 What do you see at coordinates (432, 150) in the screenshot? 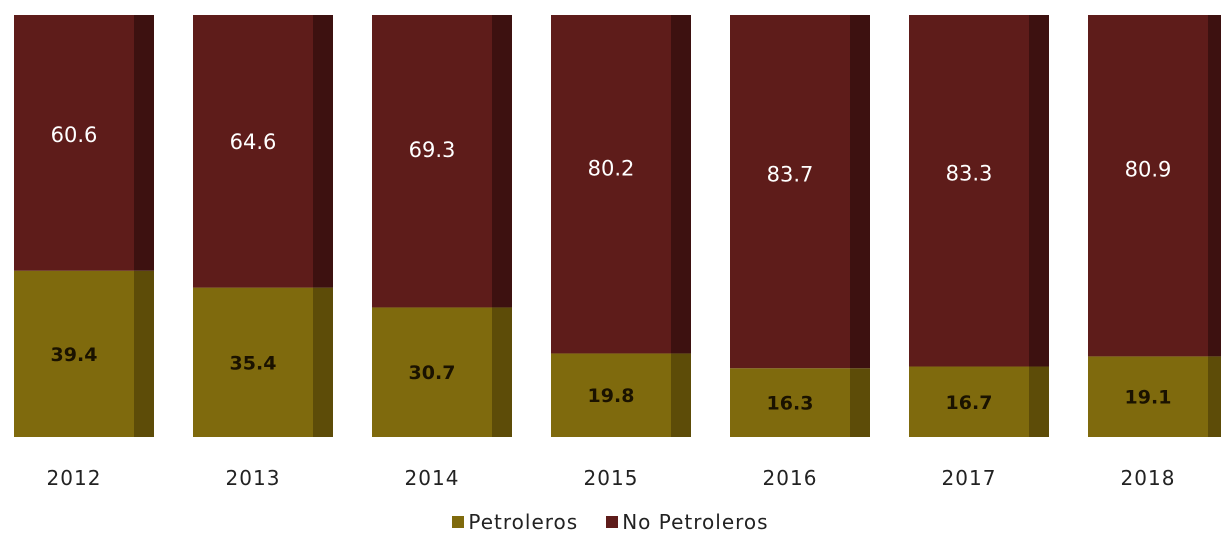
I see `data-label-no-petroleros-2014: 69.3` at bounding box center [432, 150].